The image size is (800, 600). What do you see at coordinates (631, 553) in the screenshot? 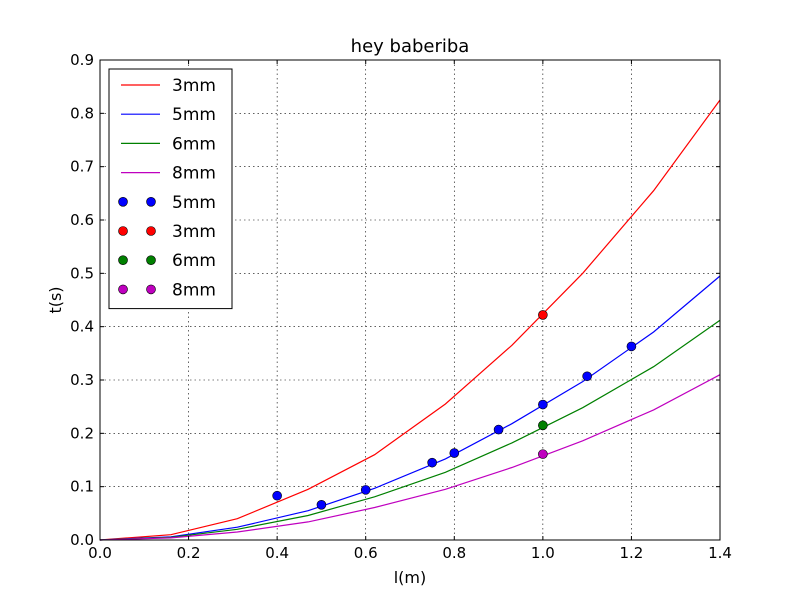
I see `x-tick-label: 1.2` at bounding box center [631, 553].